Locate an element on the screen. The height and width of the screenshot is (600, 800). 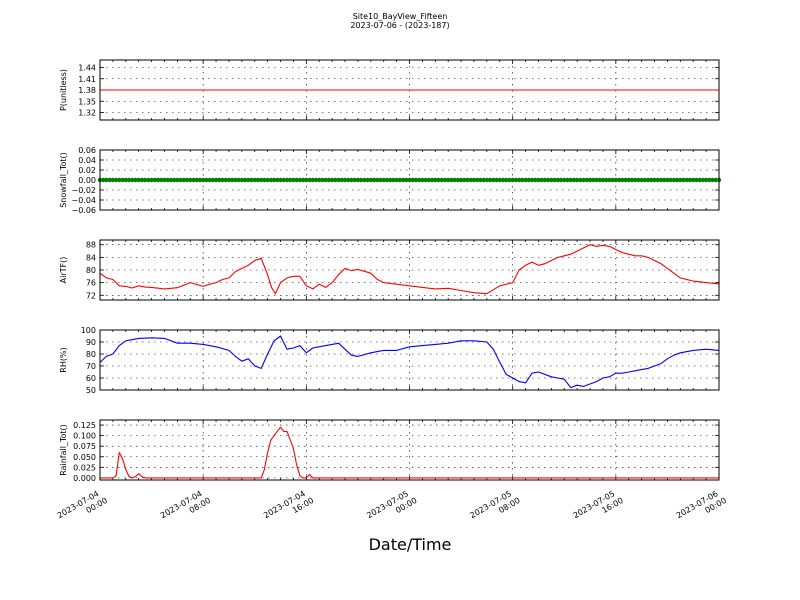
panel-2-series-line is located at coordinates (409, 269).